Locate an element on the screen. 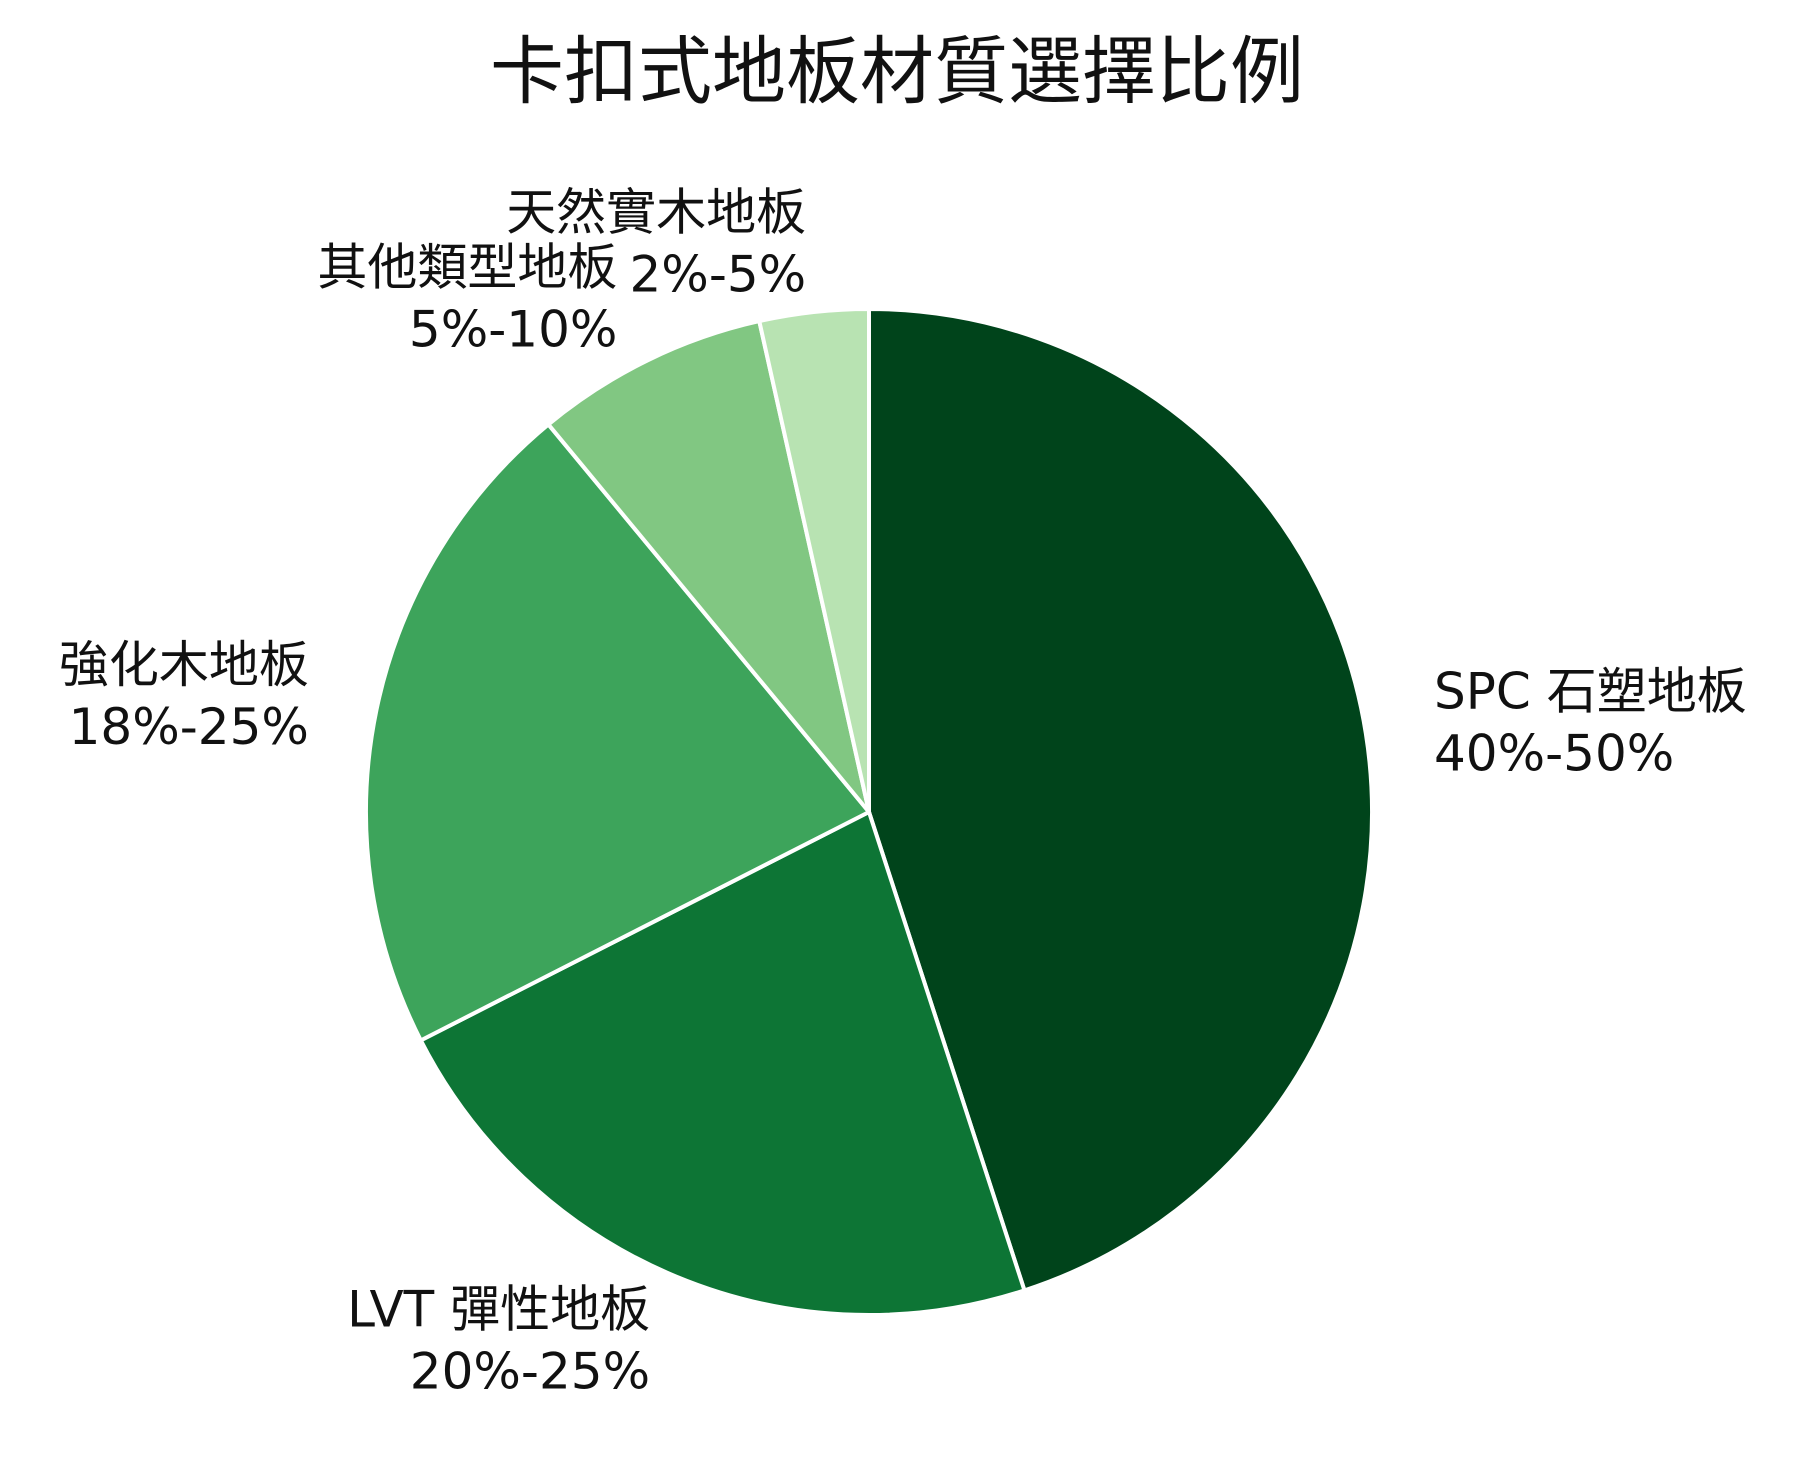 Image resolution: width=1794 pixels, height=1468 pixels. pie-label-3: 強化木地板 18%-25% is located at coordinates (184, 696).